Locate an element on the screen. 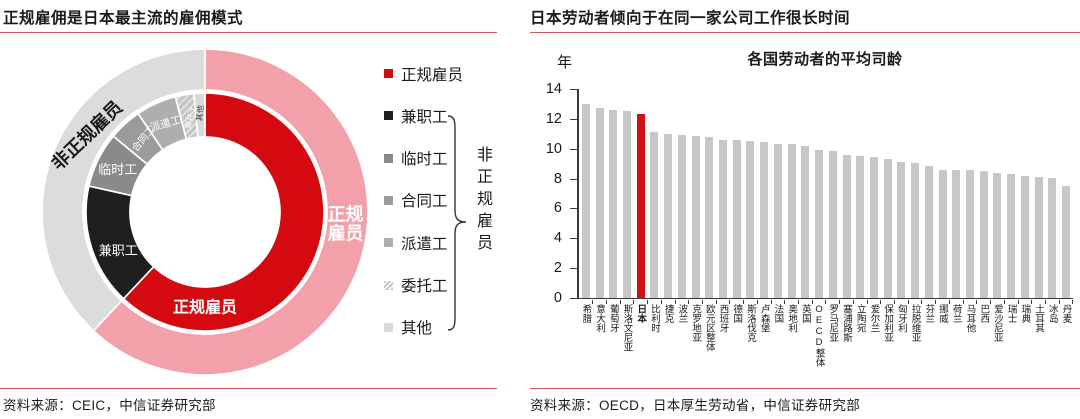  y-tick-label: 14 is located at coordinates (553, 89).